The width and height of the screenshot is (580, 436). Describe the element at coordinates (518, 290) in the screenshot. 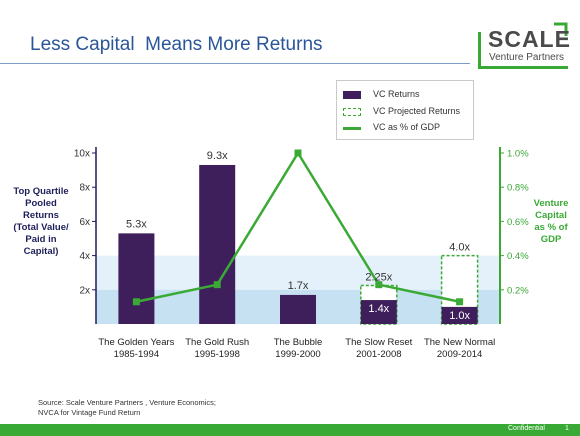

I see `right-tick-label: 0.2%` at that location.